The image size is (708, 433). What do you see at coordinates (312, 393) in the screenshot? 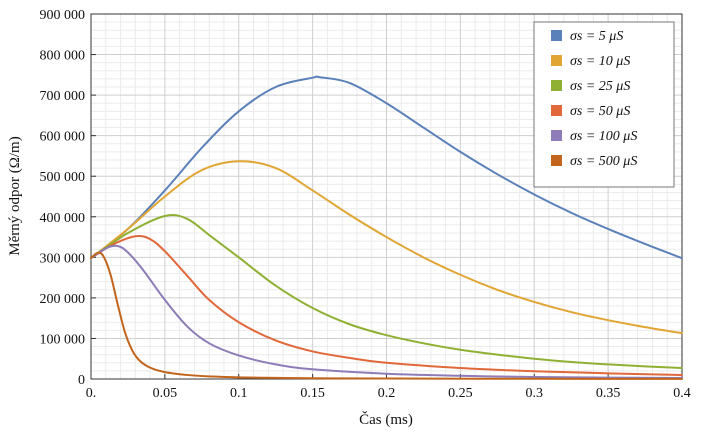
I see `x-tick-label: 0.15` at bounding box center [312, 393].